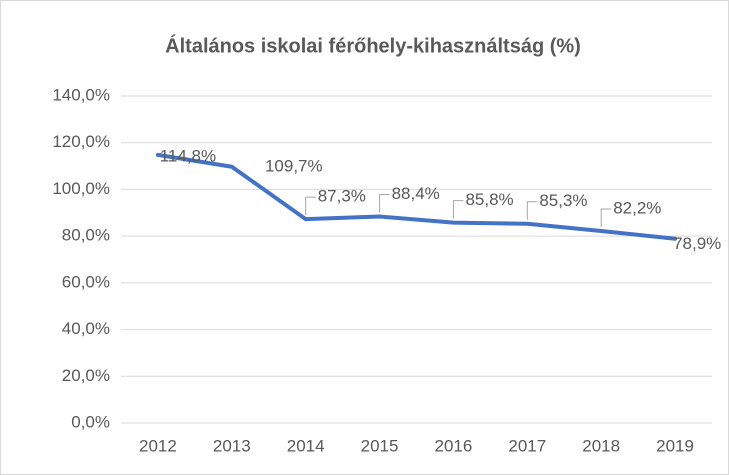 This screenshot has width=729, height=475. I want to click on y-tick-label: 40,0%, so click(86, 328).